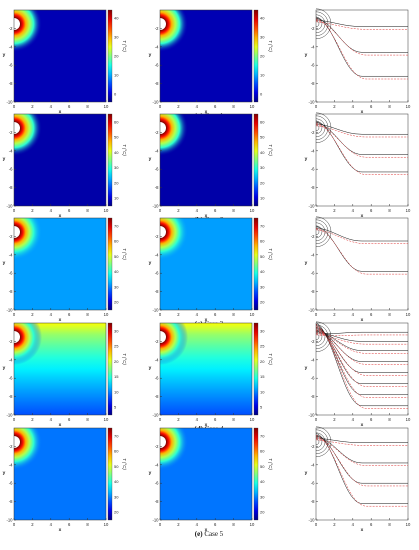  I want to click on case4-col3-ytick-label: -4, so click(313, 359).